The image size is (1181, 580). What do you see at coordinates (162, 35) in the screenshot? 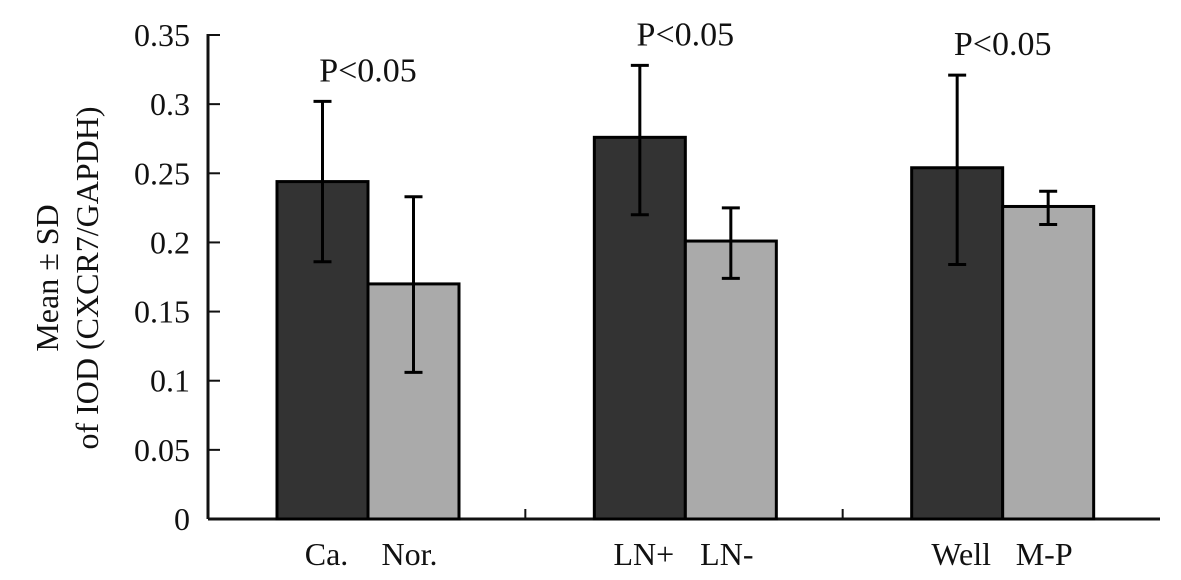
I see `y-tick-label: 0.35` at bounding box center [162, 35].